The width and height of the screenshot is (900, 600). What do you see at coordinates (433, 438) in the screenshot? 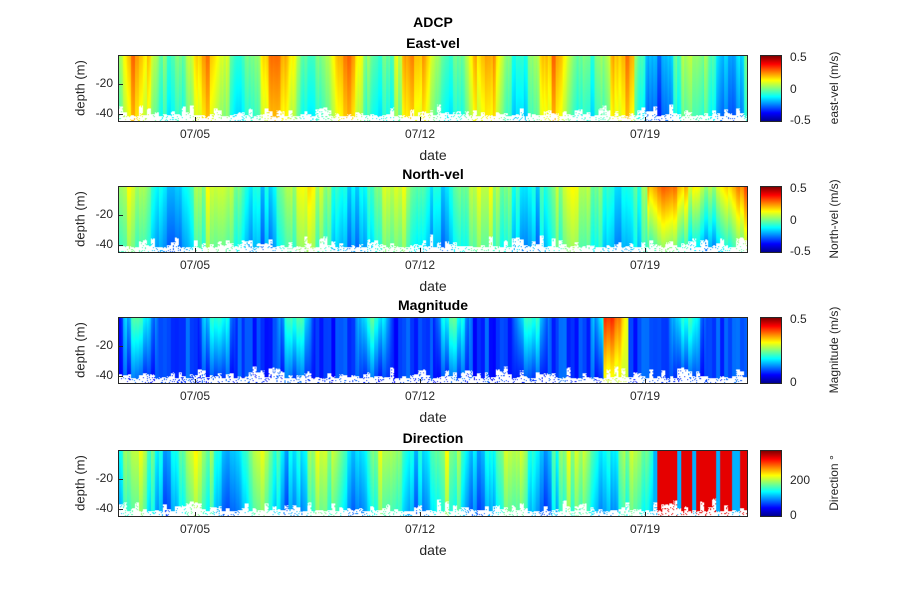
I see `panel-title: Direction` at bounding box center [433, 438].